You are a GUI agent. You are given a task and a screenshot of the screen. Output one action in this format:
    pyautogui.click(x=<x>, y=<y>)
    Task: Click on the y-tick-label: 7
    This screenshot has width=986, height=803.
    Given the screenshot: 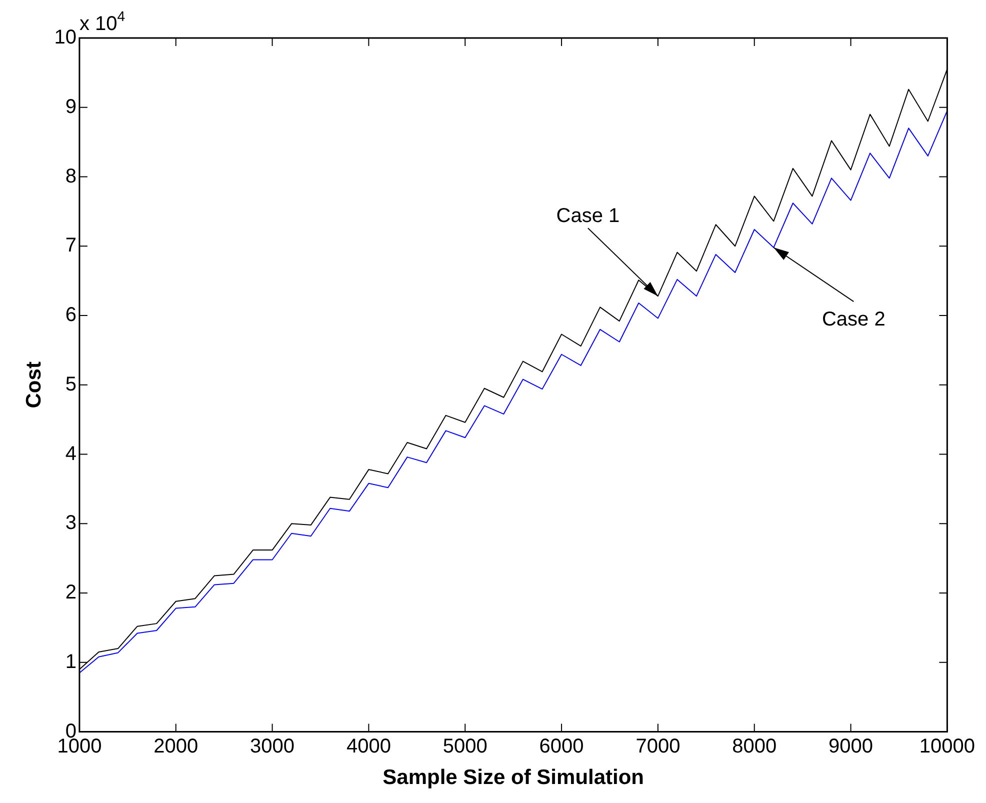 What is the action you would take?
    pyautogui.click(x=70, y=245)
    